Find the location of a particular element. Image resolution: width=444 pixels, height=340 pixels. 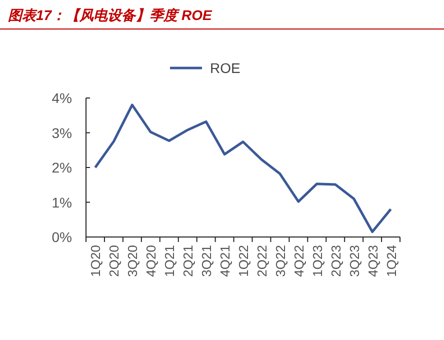

x-tick-label: 1Q22 is located at coordinates (243, 261).